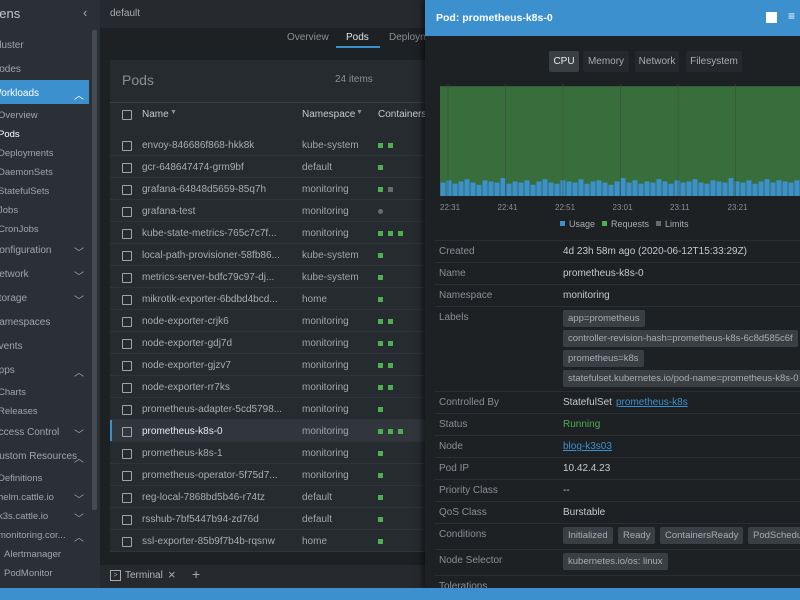 This screenshot has height=600, width=800. What do you see at coordinates (85, 12) in the screenshot?
I see `collapse-btn: ‹` at bounding box center [85, 12].